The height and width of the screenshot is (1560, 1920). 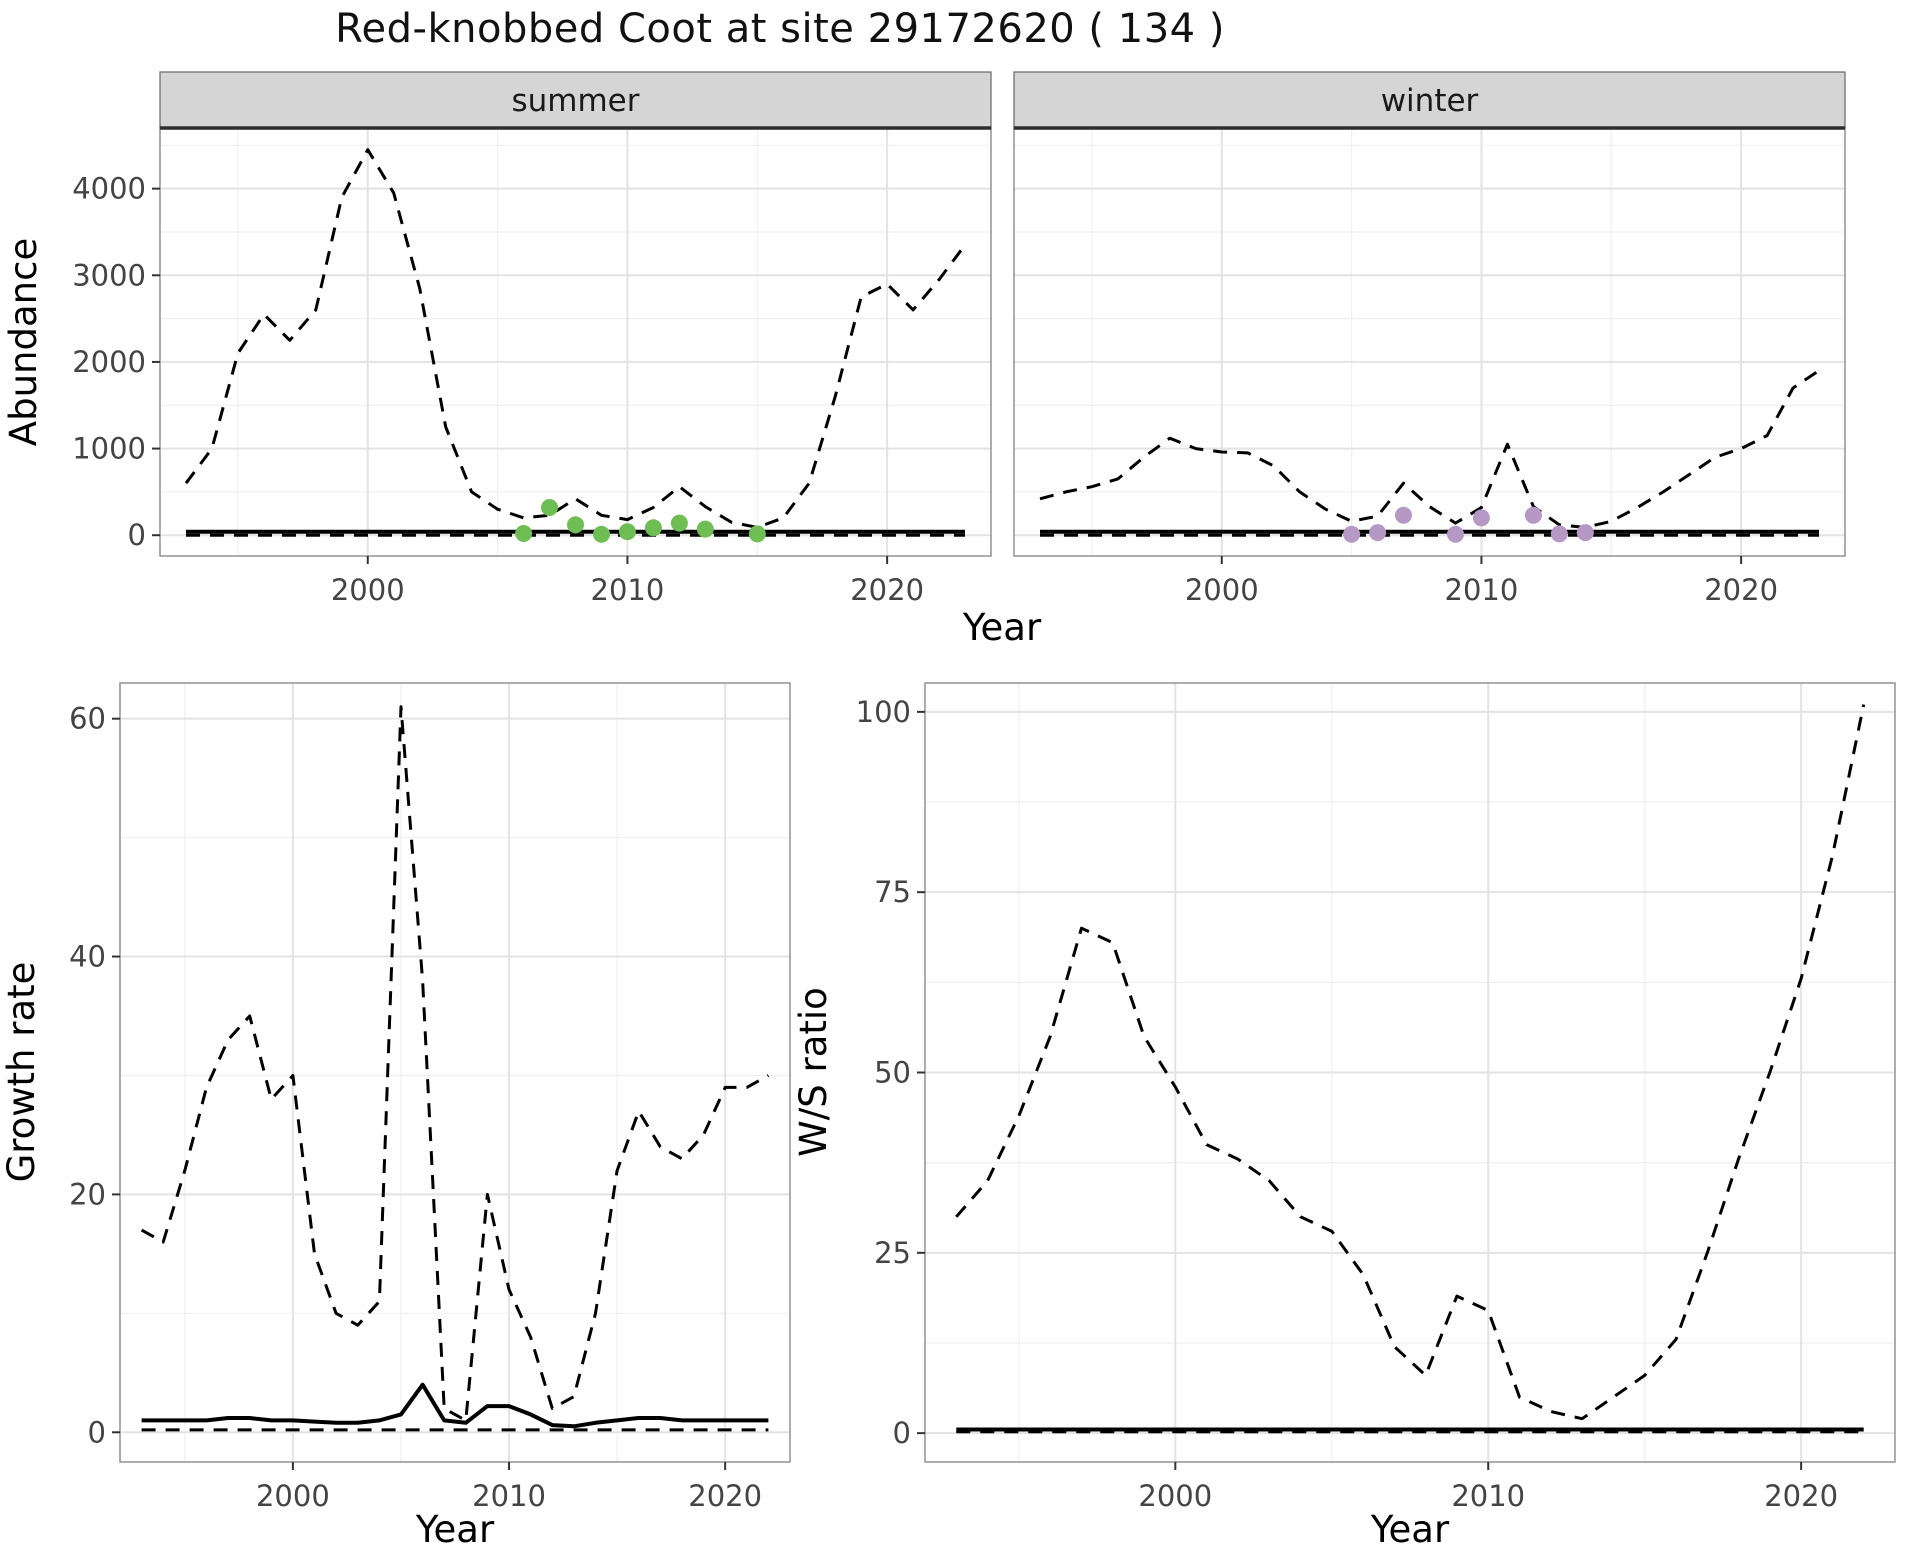 I want to click on y-tick-label: 40, so click(x=87, y=957).